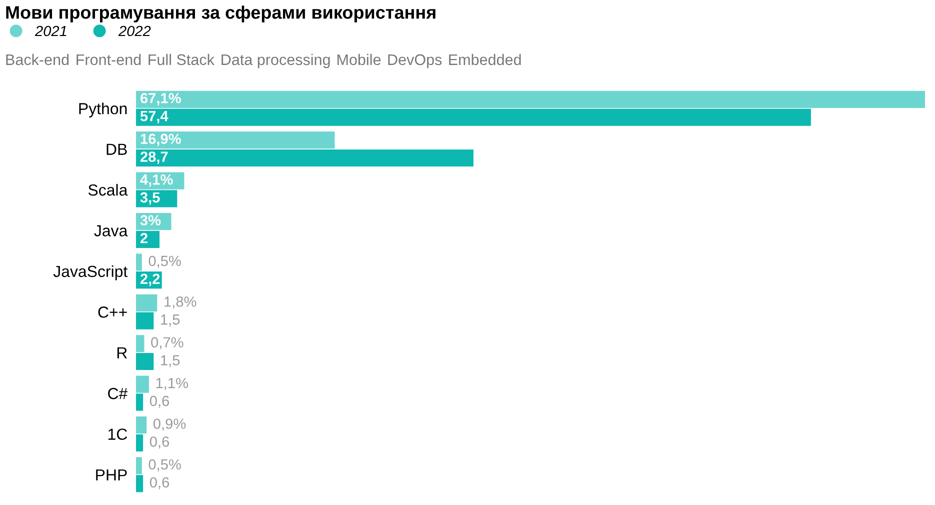 This screenshot has height=505, width=935. Describe the element at coordinates (116, 149) in the screenshot. I see `y-tick-label: DB` at that location.